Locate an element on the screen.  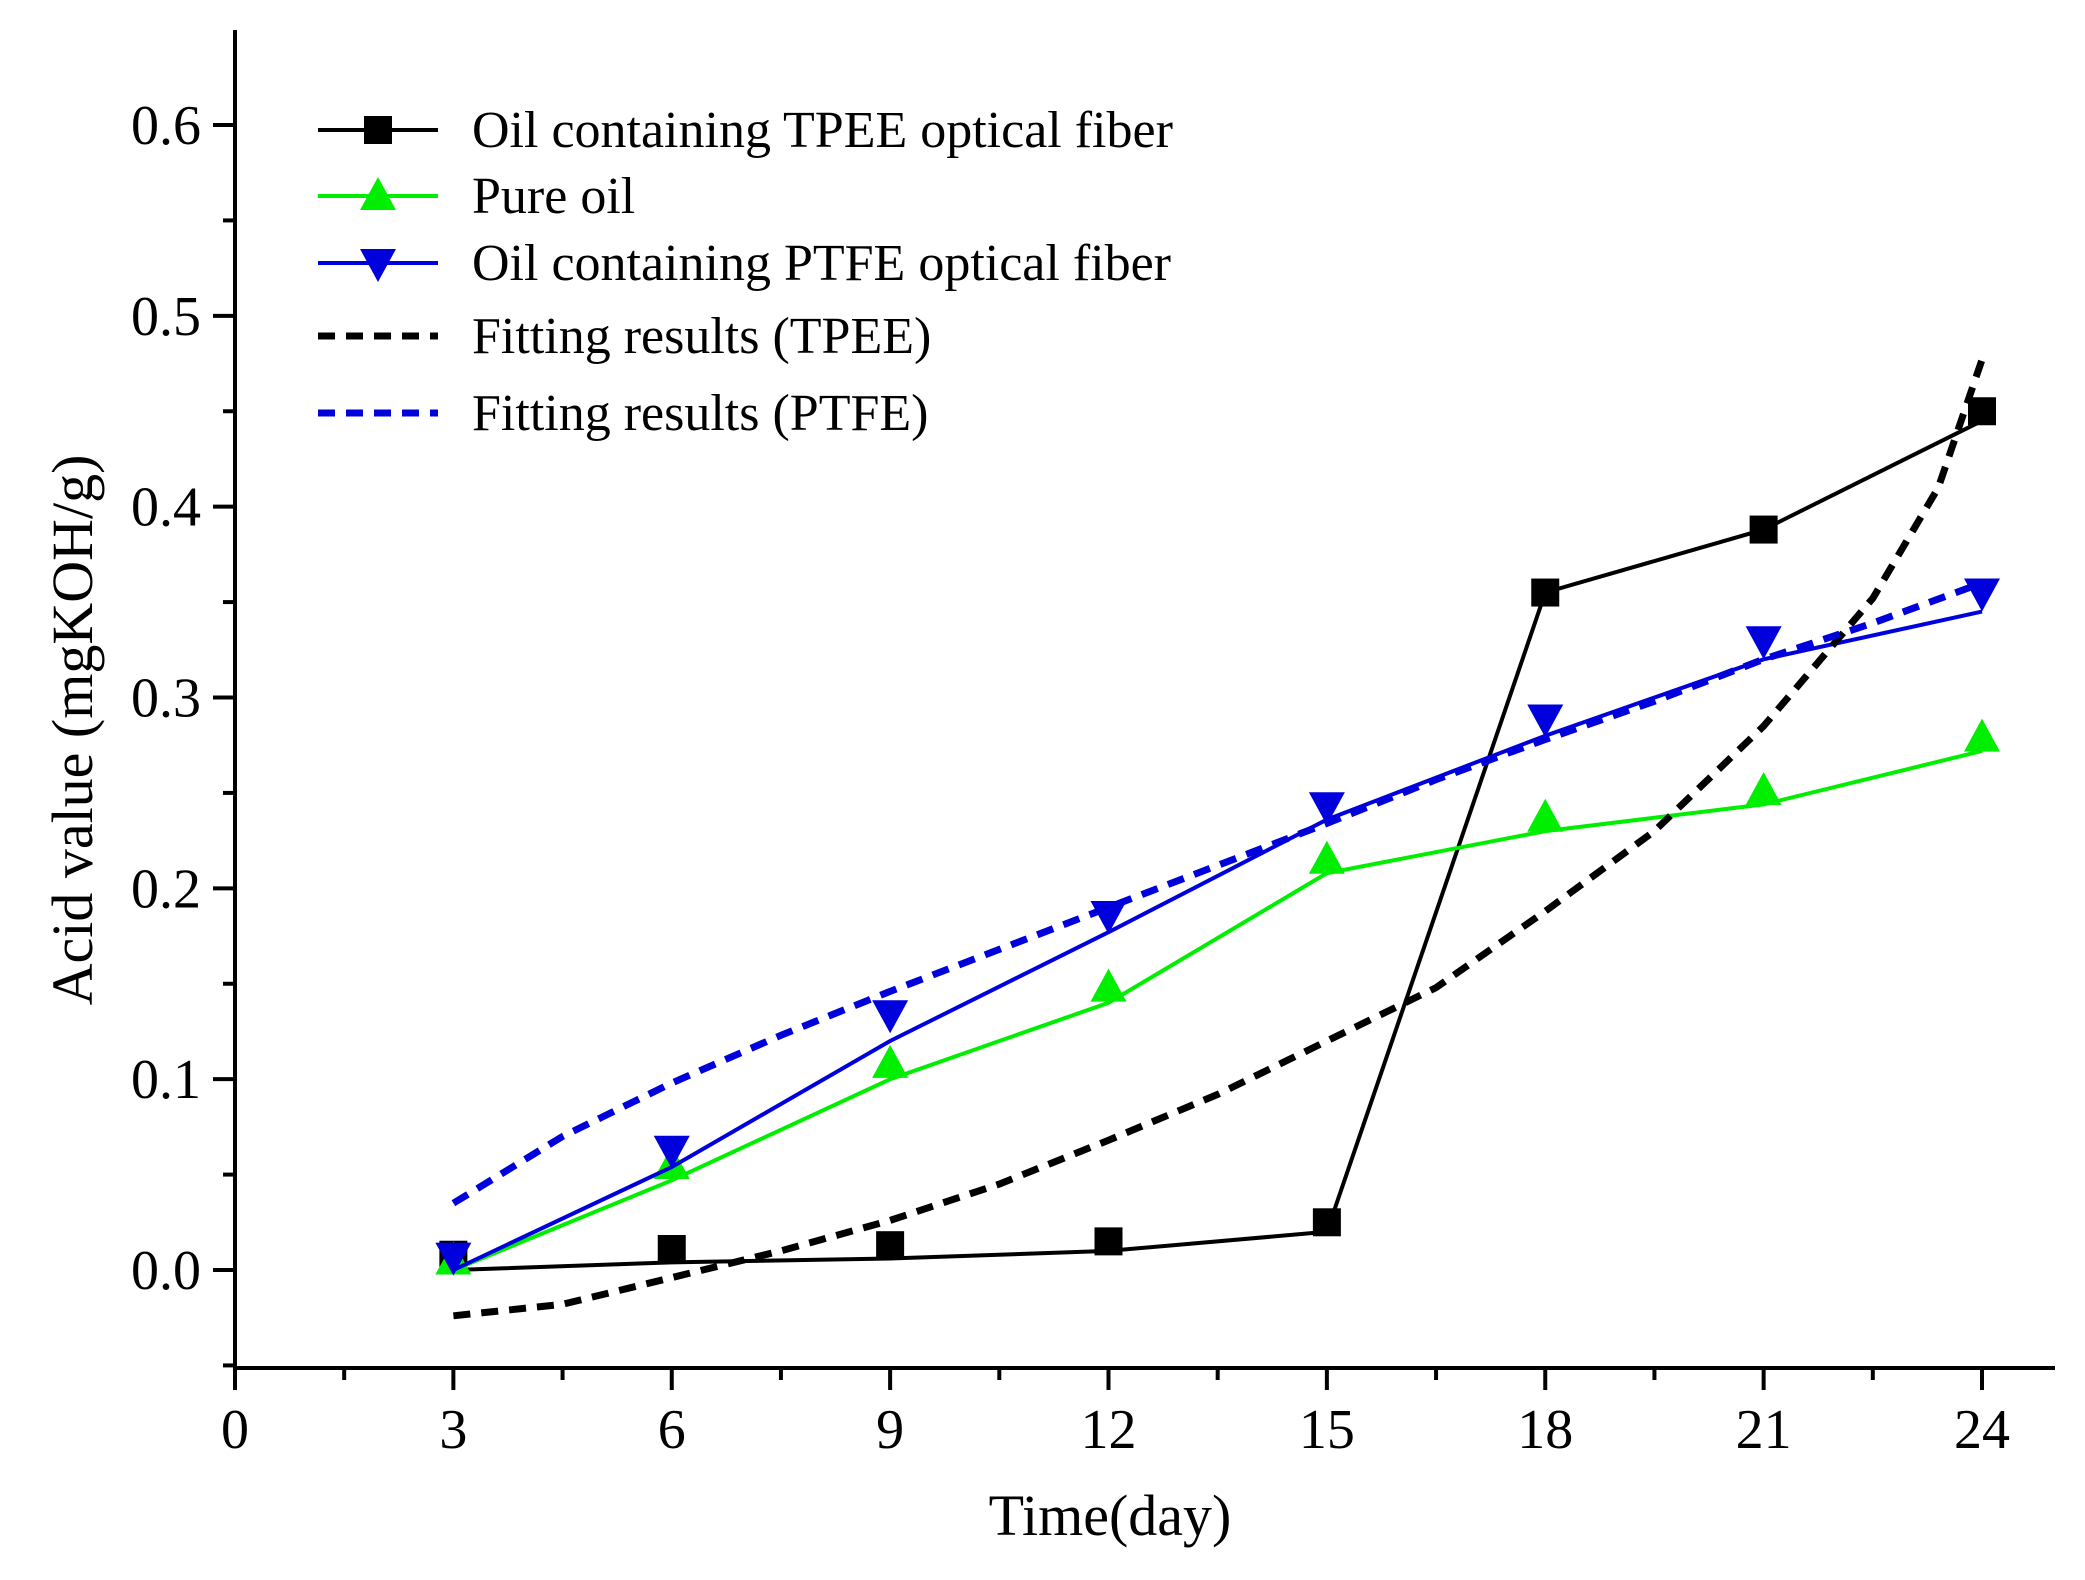
y-tick-label: 0.0 is located at coordinates (166, 1271).